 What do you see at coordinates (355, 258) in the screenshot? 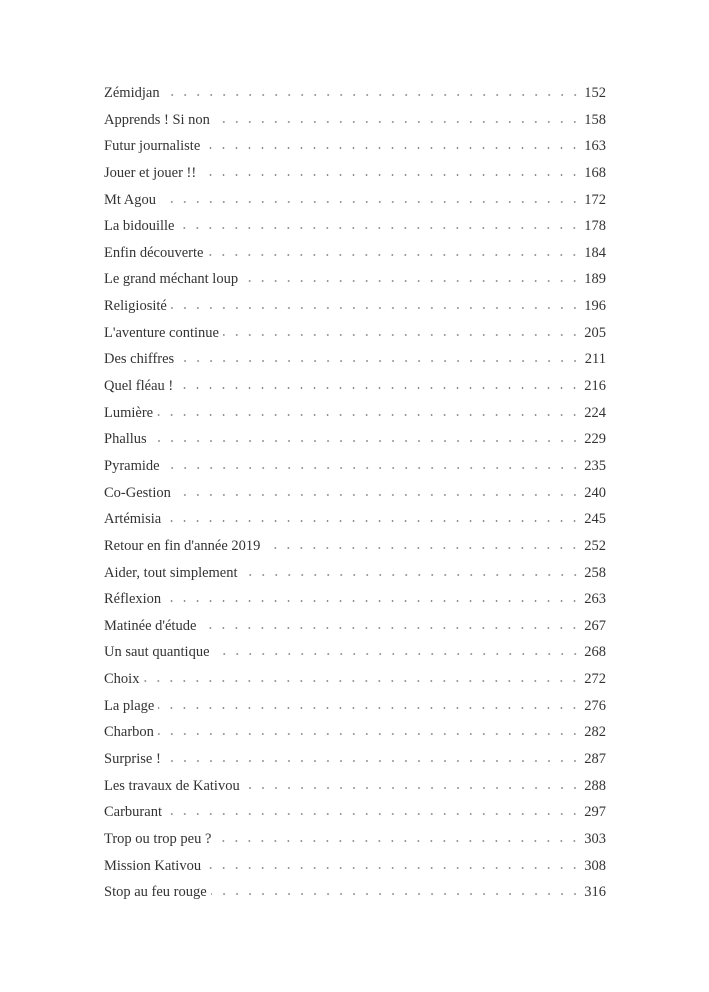
I see `toc-entry: Enfin découverte 184` at bounding box center [355, 258].